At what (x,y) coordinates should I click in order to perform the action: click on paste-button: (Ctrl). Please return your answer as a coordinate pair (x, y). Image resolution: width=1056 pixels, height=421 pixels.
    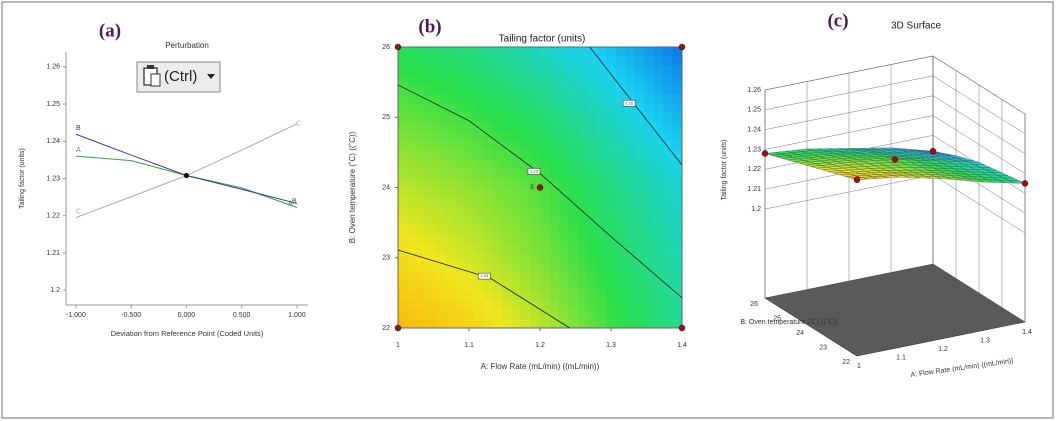
    Looking at the image, I should click on (178, 77).